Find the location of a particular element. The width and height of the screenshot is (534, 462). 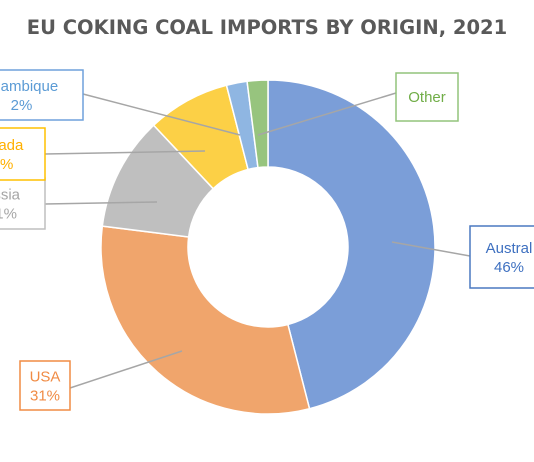

data-label-value-russia: 11% is located at coordinates (8, 214).